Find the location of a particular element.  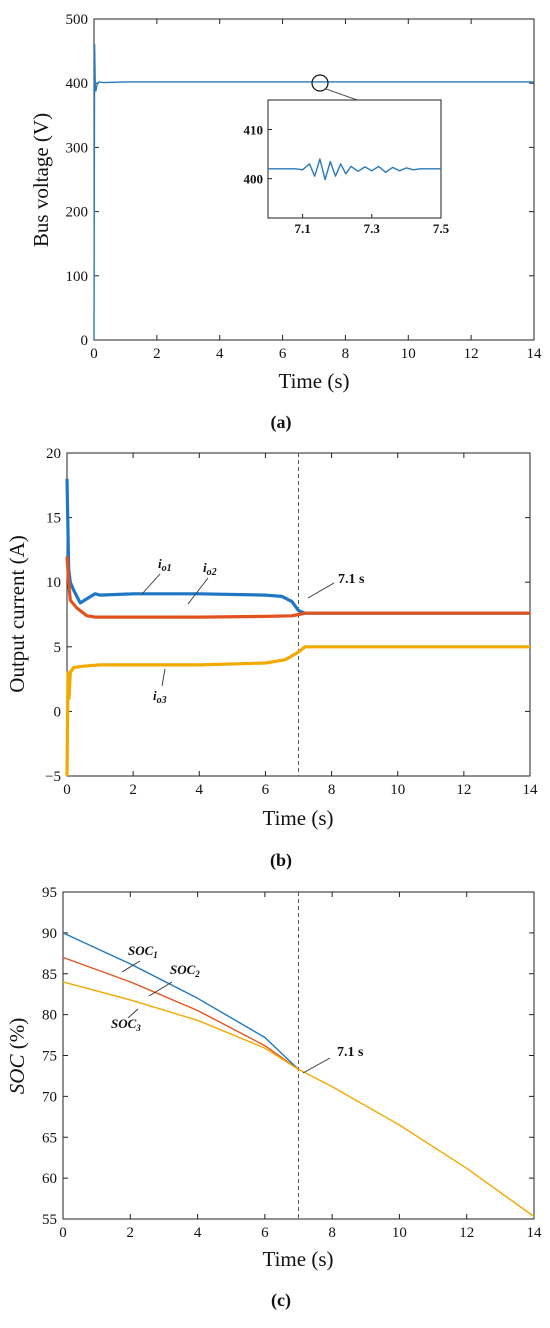

zoom-pointer-arrow is located at coordinates (343, 95).